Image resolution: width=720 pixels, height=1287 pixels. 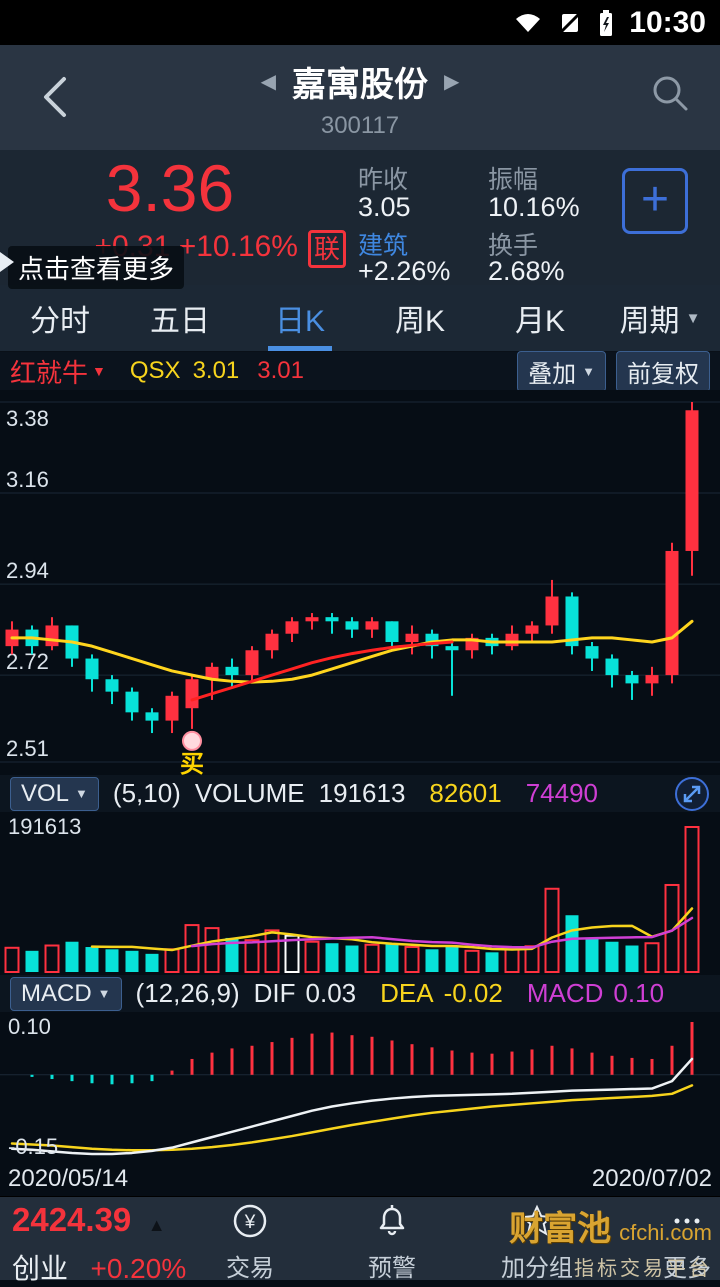 I want to click on stat-label-amplitude: 振幅, so click(x=513, y=180).